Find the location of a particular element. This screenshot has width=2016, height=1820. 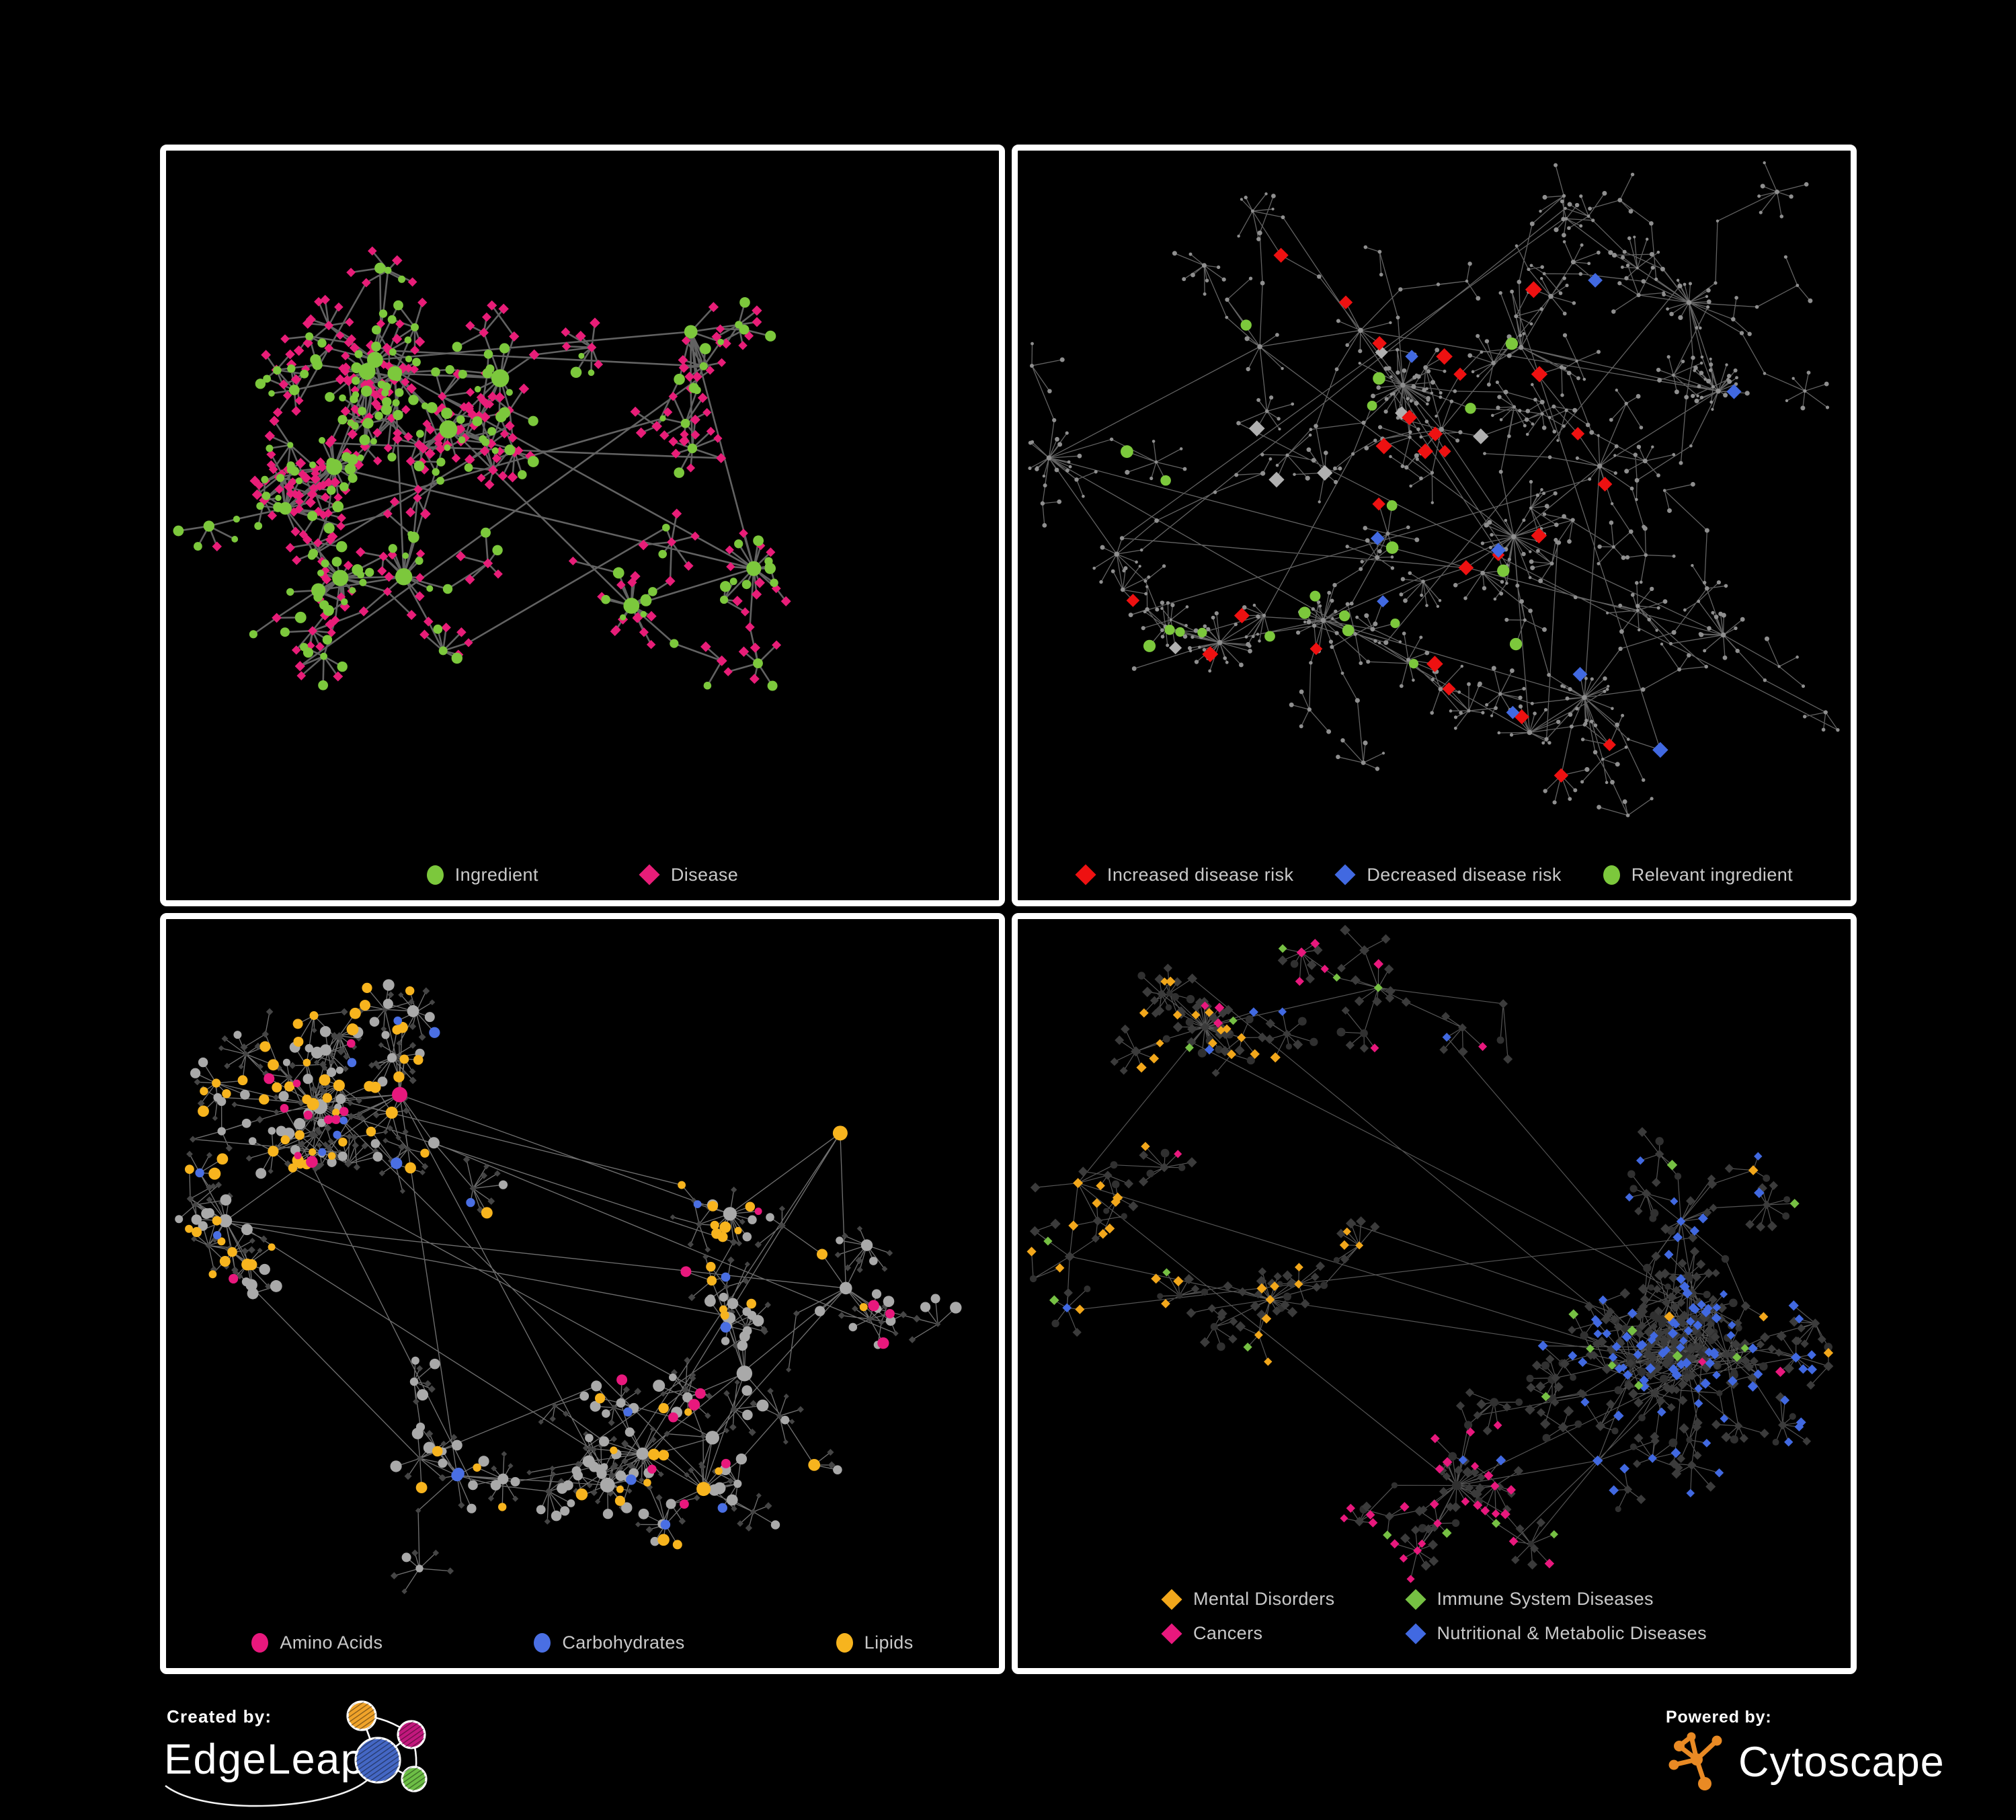

legend-item: Nutritional & Metabolic Diseases is located at coordinates (1555, 1633).